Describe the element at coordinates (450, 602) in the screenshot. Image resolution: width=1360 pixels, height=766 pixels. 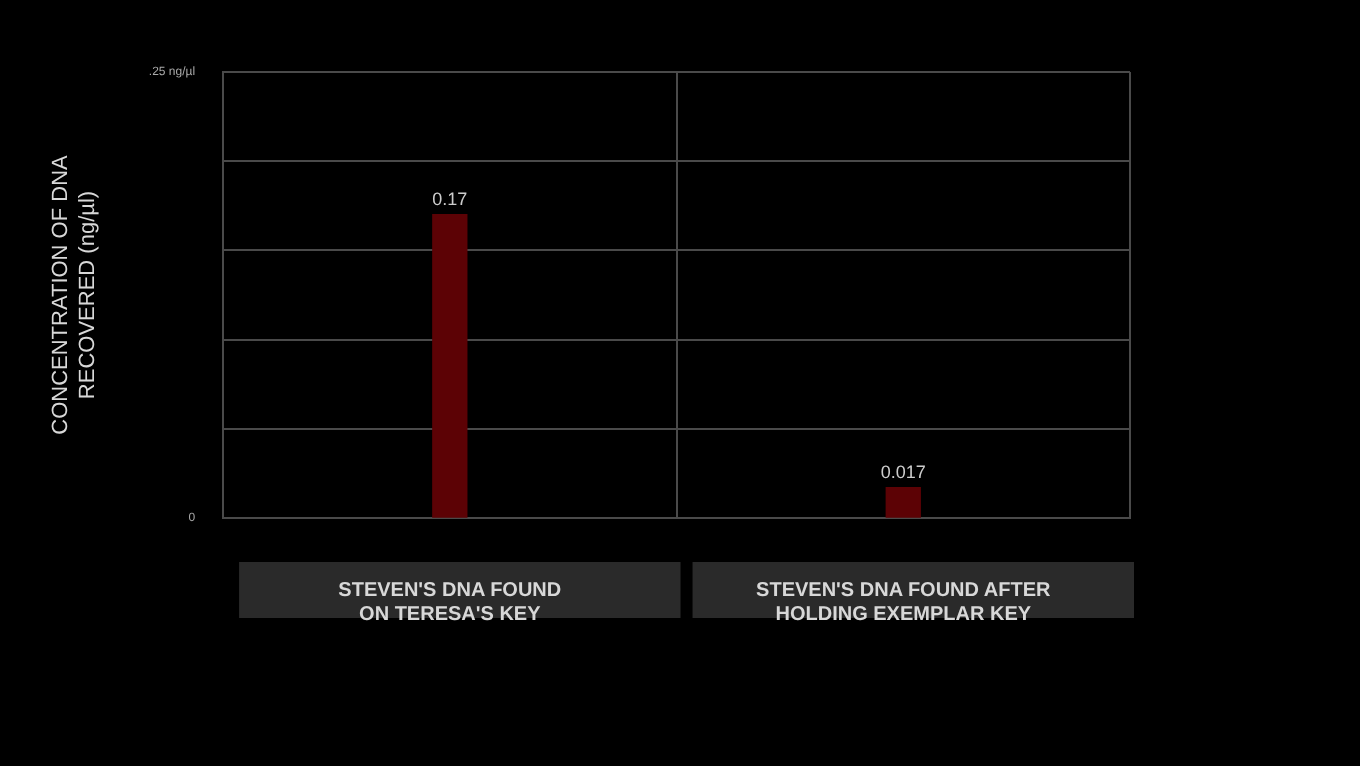
I see `x-tick-label: STEVEN'S DNA FOUND ON TERESA'S KEY` at that location.